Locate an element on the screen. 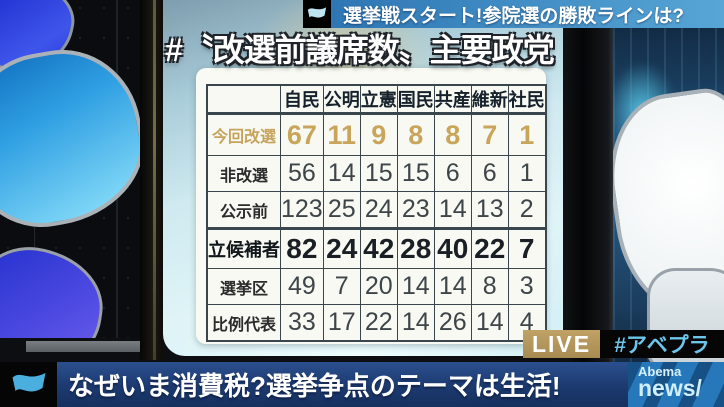 This screenshot has width=724, height=407. corner-cell is located at coordinates (243, 99).